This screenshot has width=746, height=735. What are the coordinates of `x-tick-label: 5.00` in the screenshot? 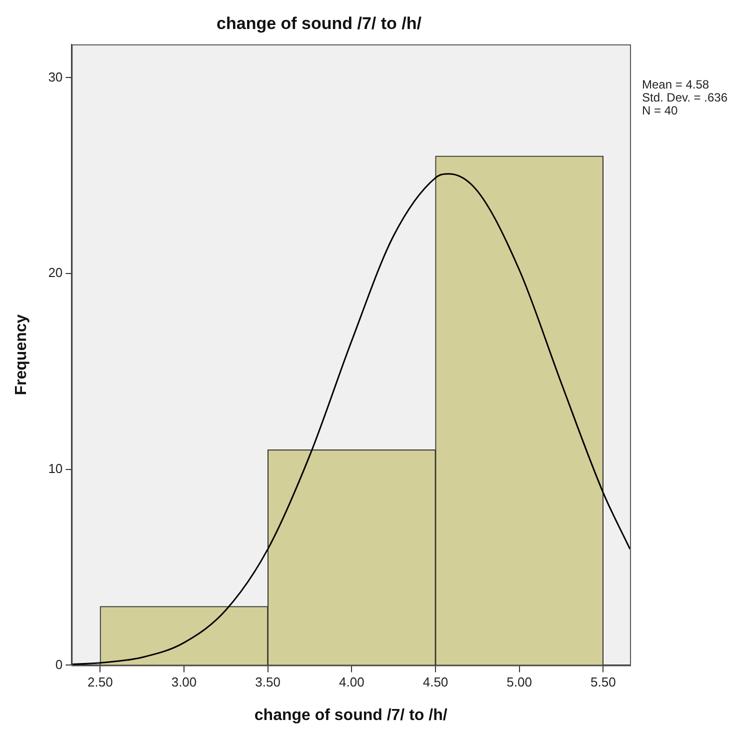 It's located at (519, 682).